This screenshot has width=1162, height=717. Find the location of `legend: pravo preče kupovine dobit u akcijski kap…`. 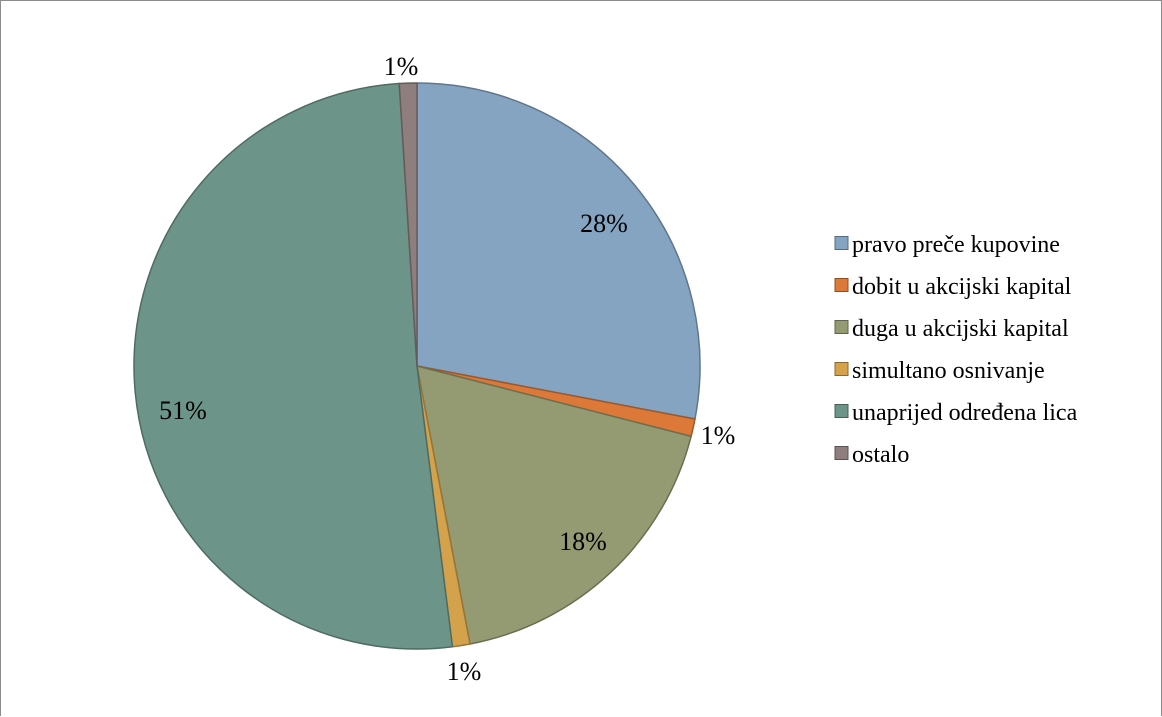

legend: pravo preče kupovine dobit u akcijski kap… is located at coordinates (956, 350).